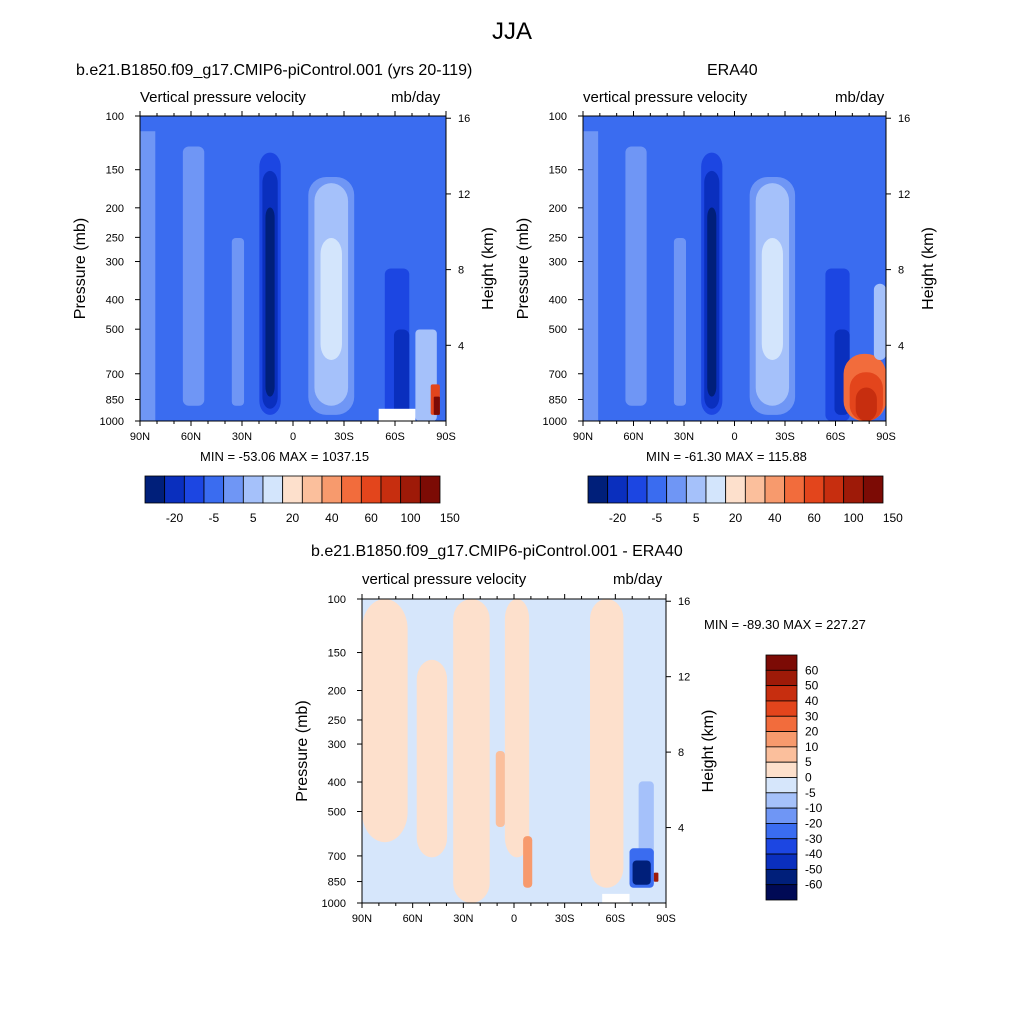  Describe the element at coordinates (814, 854) in the screenshot. I see `colorbar-label: -40` at that location.